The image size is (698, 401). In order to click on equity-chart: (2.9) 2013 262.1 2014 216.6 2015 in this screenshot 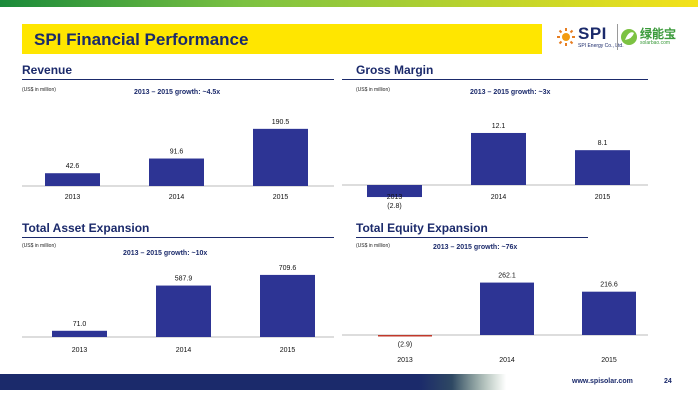, I will do `click(495, 318)`.